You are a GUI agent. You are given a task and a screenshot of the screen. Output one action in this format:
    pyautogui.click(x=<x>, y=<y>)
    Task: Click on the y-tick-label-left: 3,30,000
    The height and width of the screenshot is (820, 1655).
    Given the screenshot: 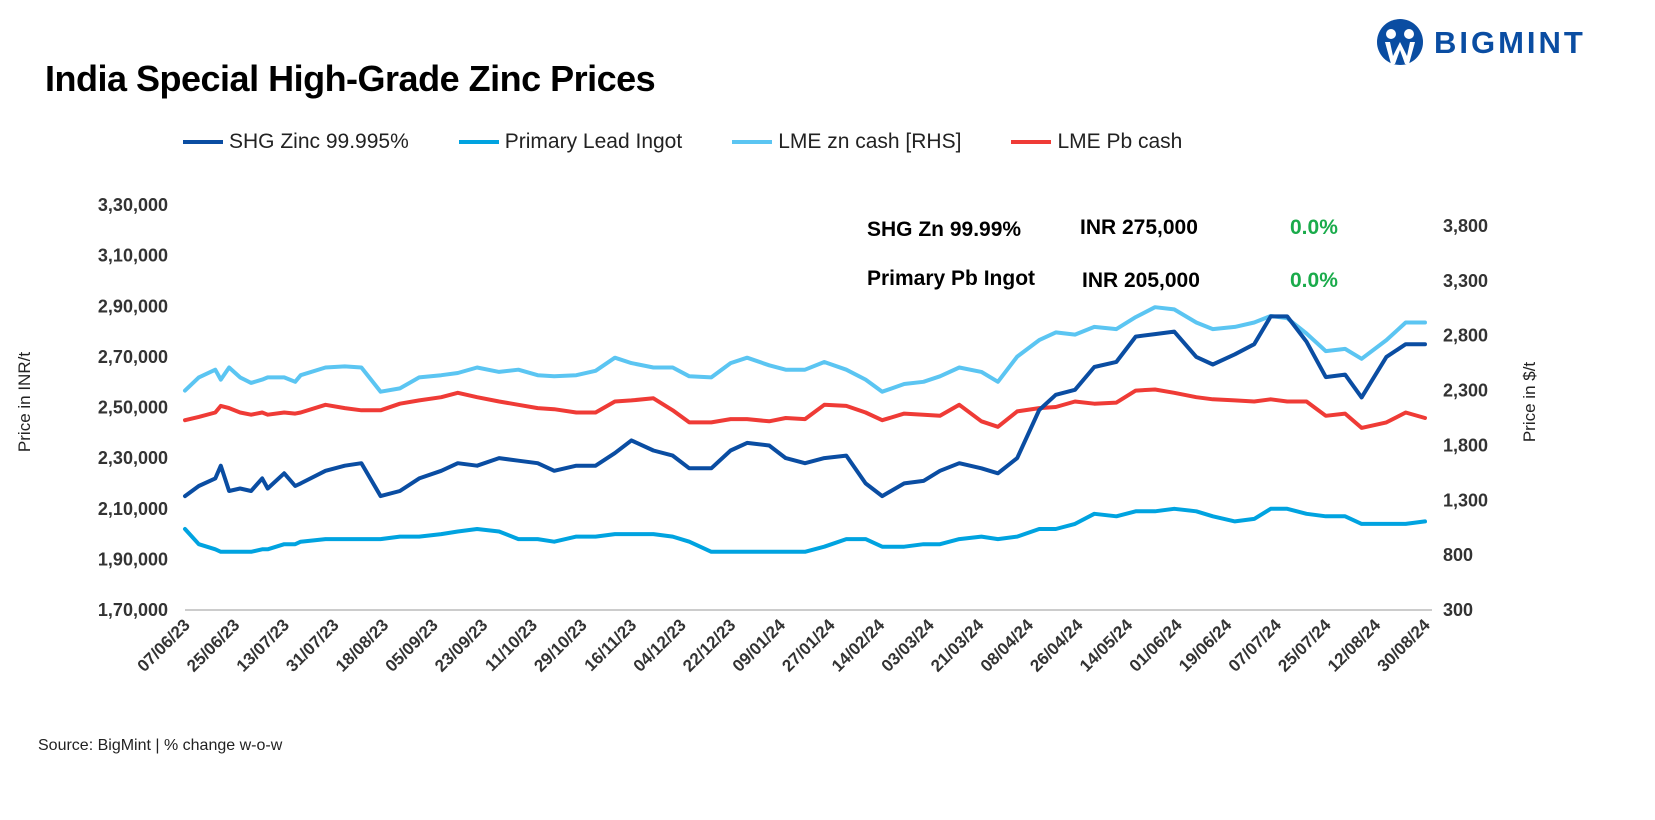 What is the action you would take?
    pyautogui.click(x=133, y=205)
    